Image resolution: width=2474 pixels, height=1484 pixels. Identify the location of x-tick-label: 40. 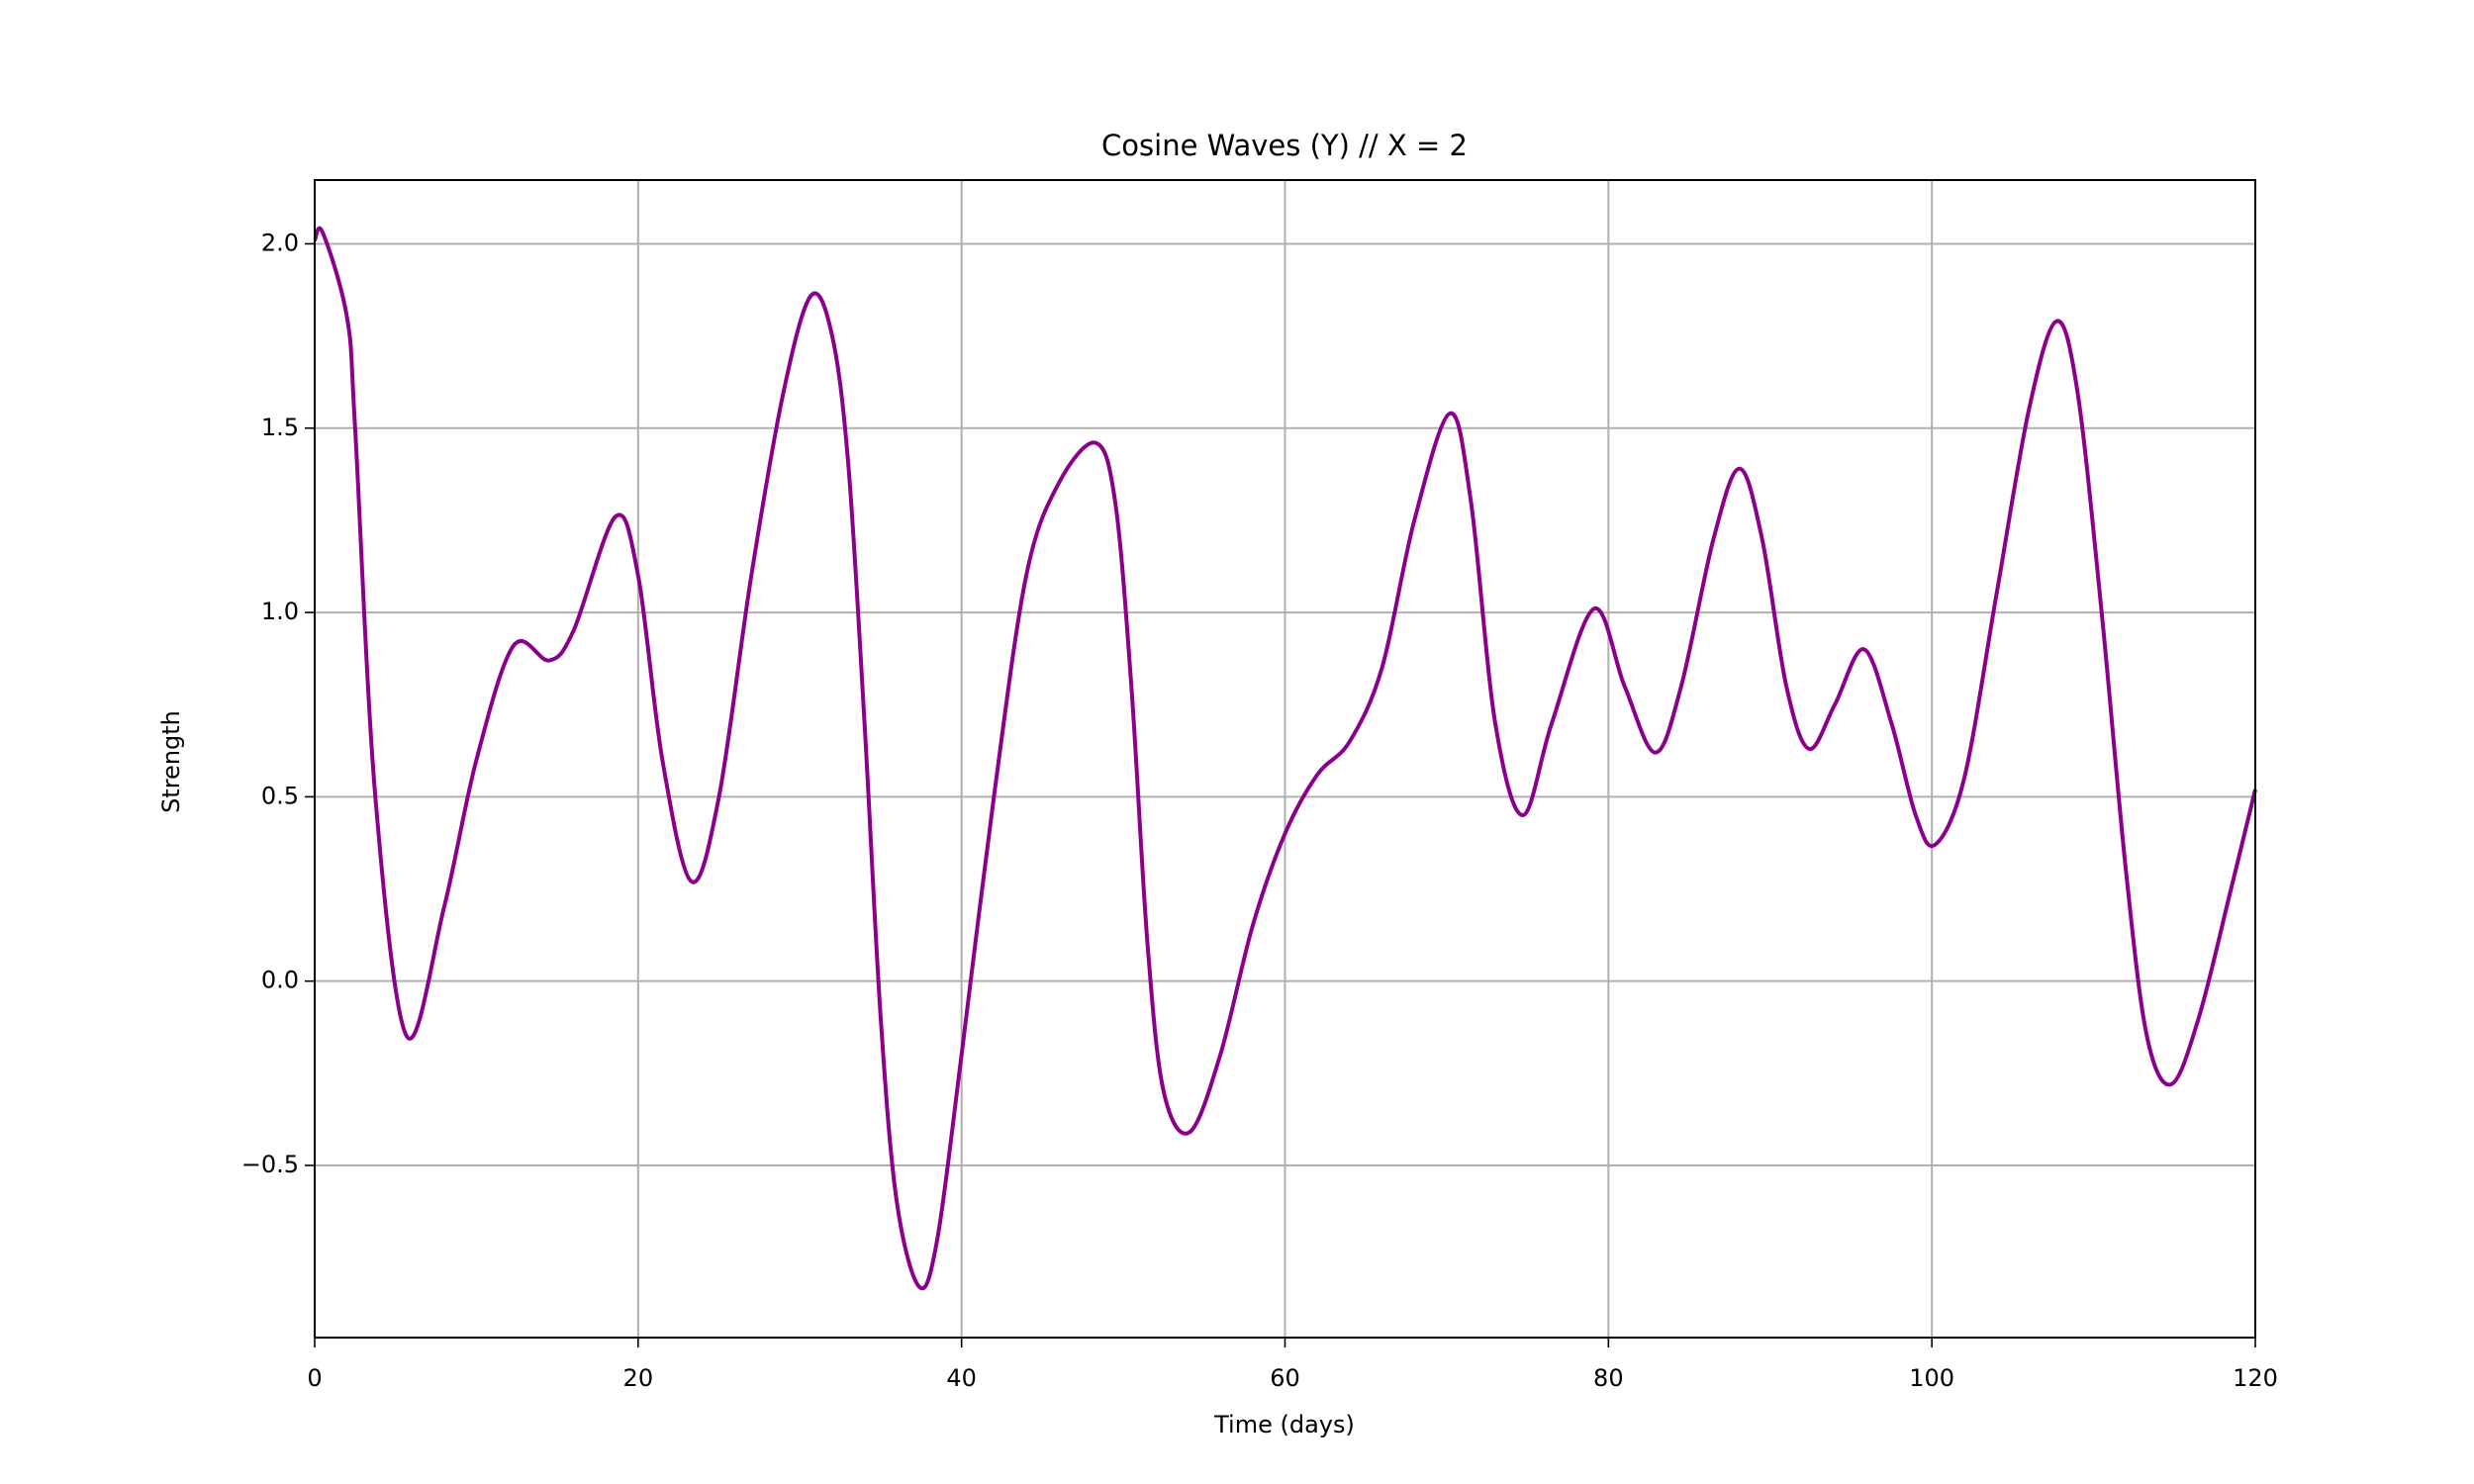
(962, 1378).